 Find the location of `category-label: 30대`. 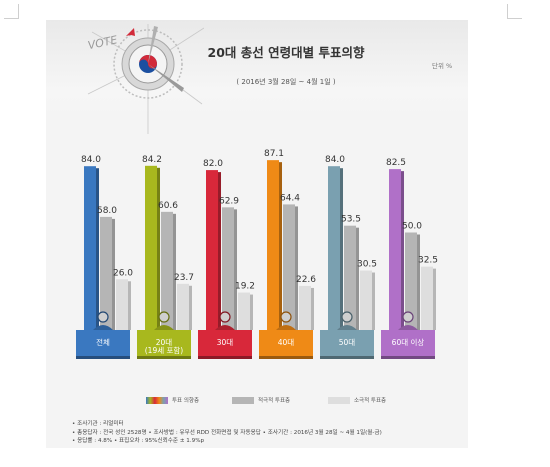

category-label: 30대 is located at coordinates (225, 342).